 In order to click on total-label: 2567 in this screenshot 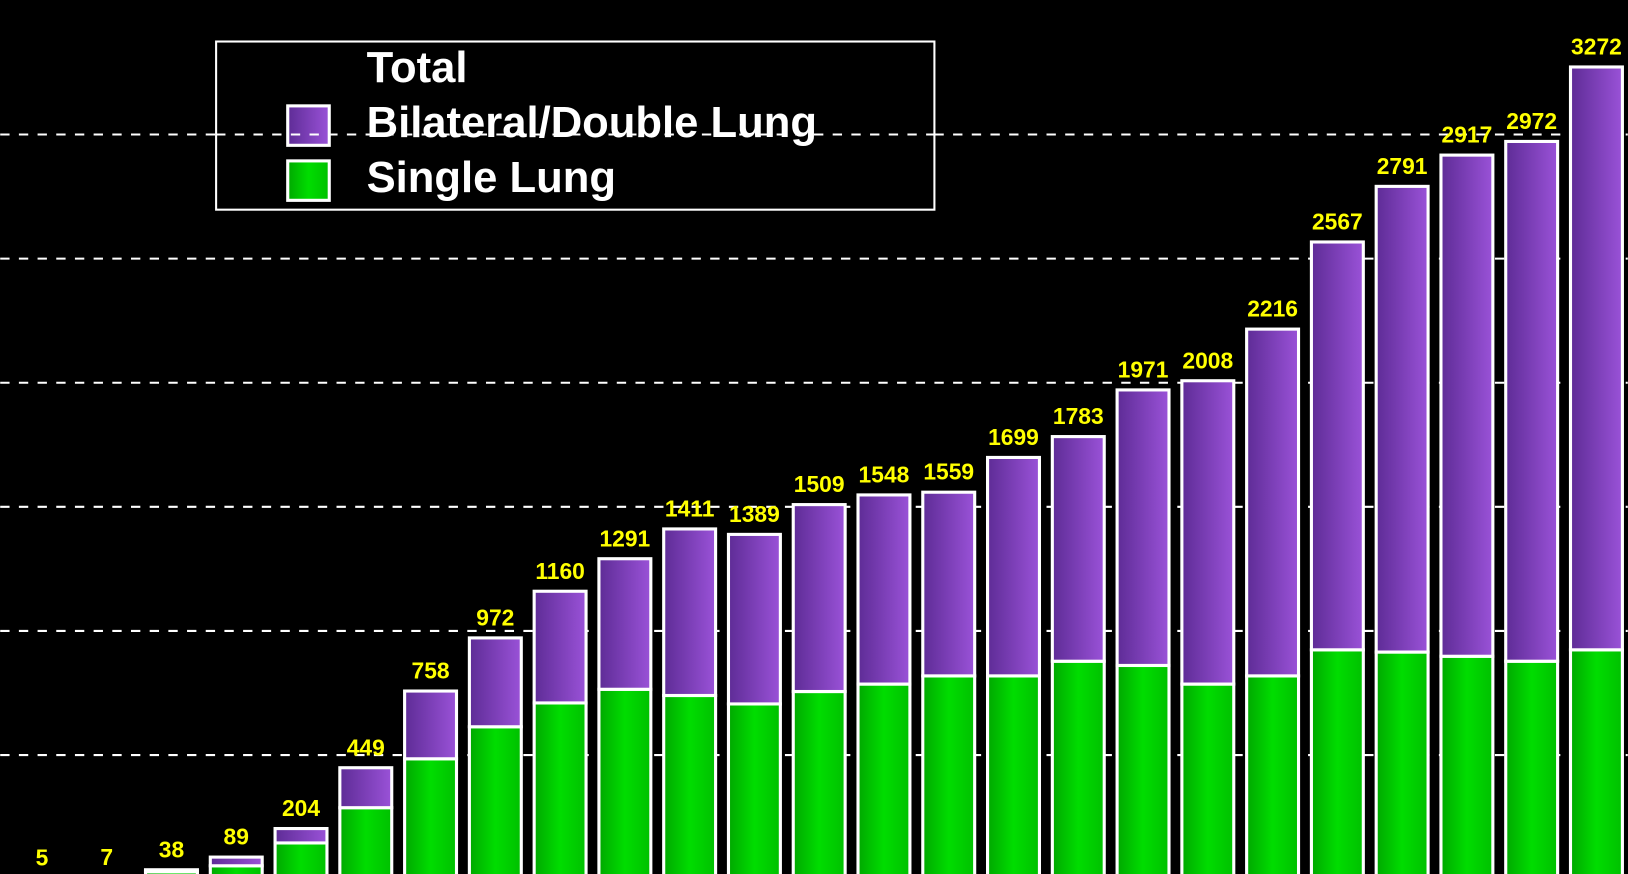, I will do `click(1337, 222)`.